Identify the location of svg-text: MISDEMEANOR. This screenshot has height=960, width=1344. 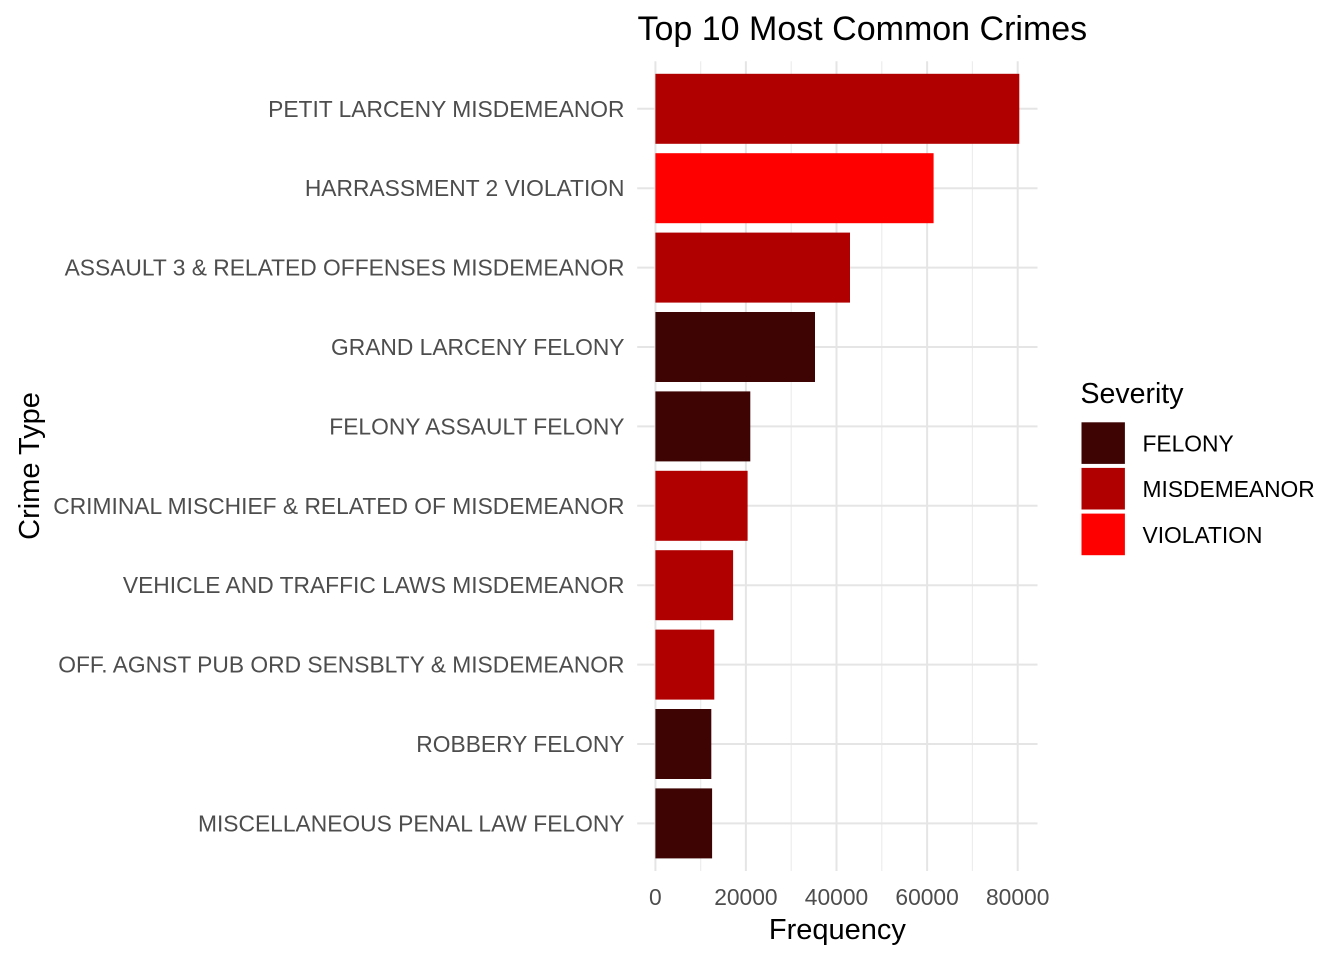
(1229, 489).